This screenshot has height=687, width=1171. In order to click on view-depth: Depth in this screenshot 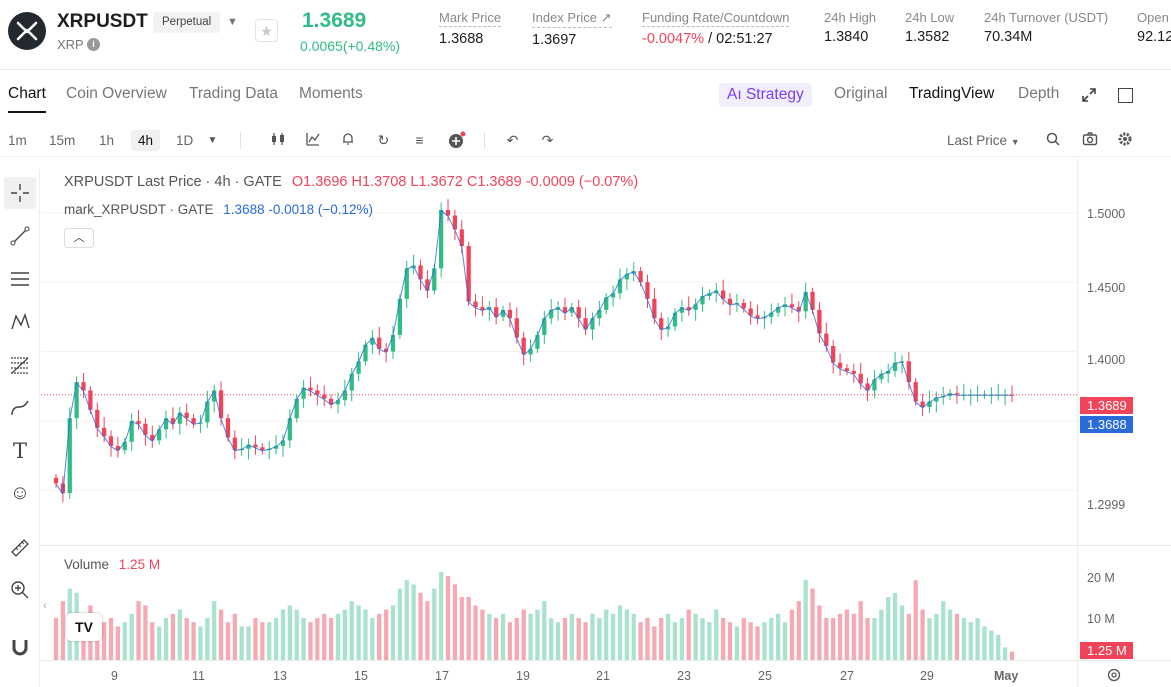, I will do `click(1039, 93)`.